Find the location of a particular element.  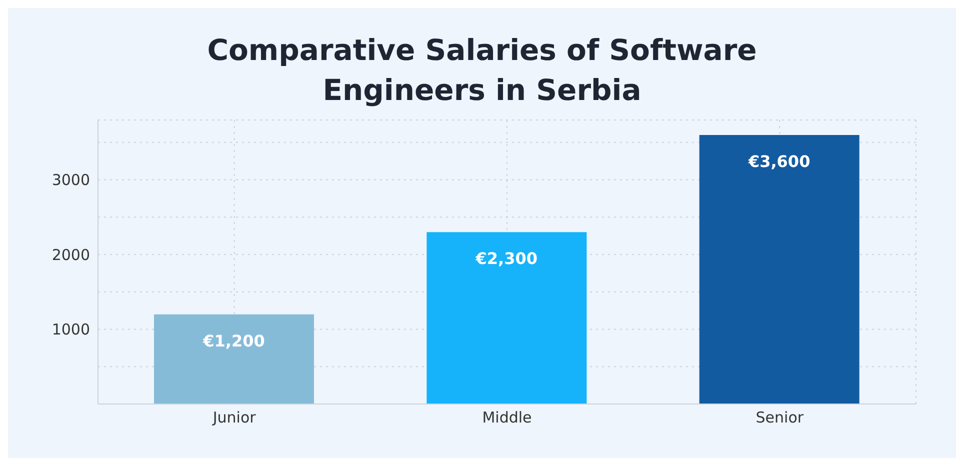

x-tick-label: Senior is located at coordinates (780, 417).